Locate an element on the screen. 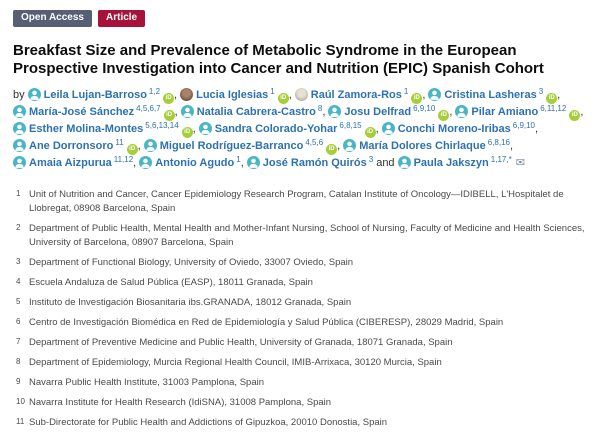  author-name-link: Raúl Zamora-Ros is located at coordinates (356, 95).